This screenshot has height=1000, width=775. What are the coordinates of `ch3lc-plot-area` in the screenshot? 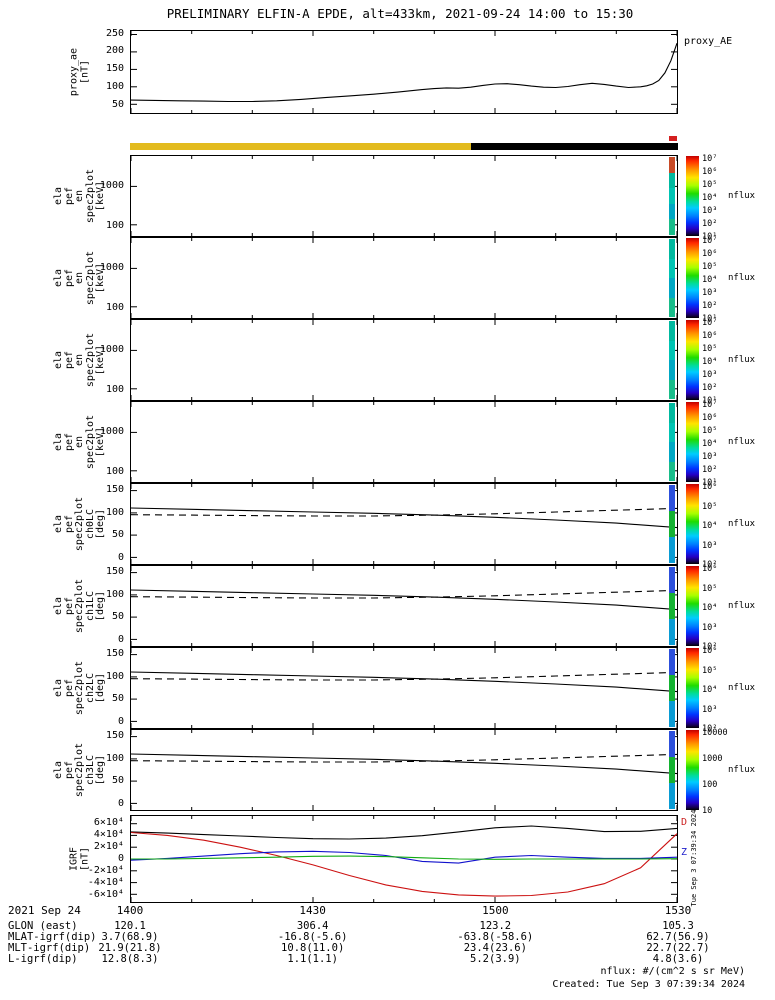 It's located at (404, 770).